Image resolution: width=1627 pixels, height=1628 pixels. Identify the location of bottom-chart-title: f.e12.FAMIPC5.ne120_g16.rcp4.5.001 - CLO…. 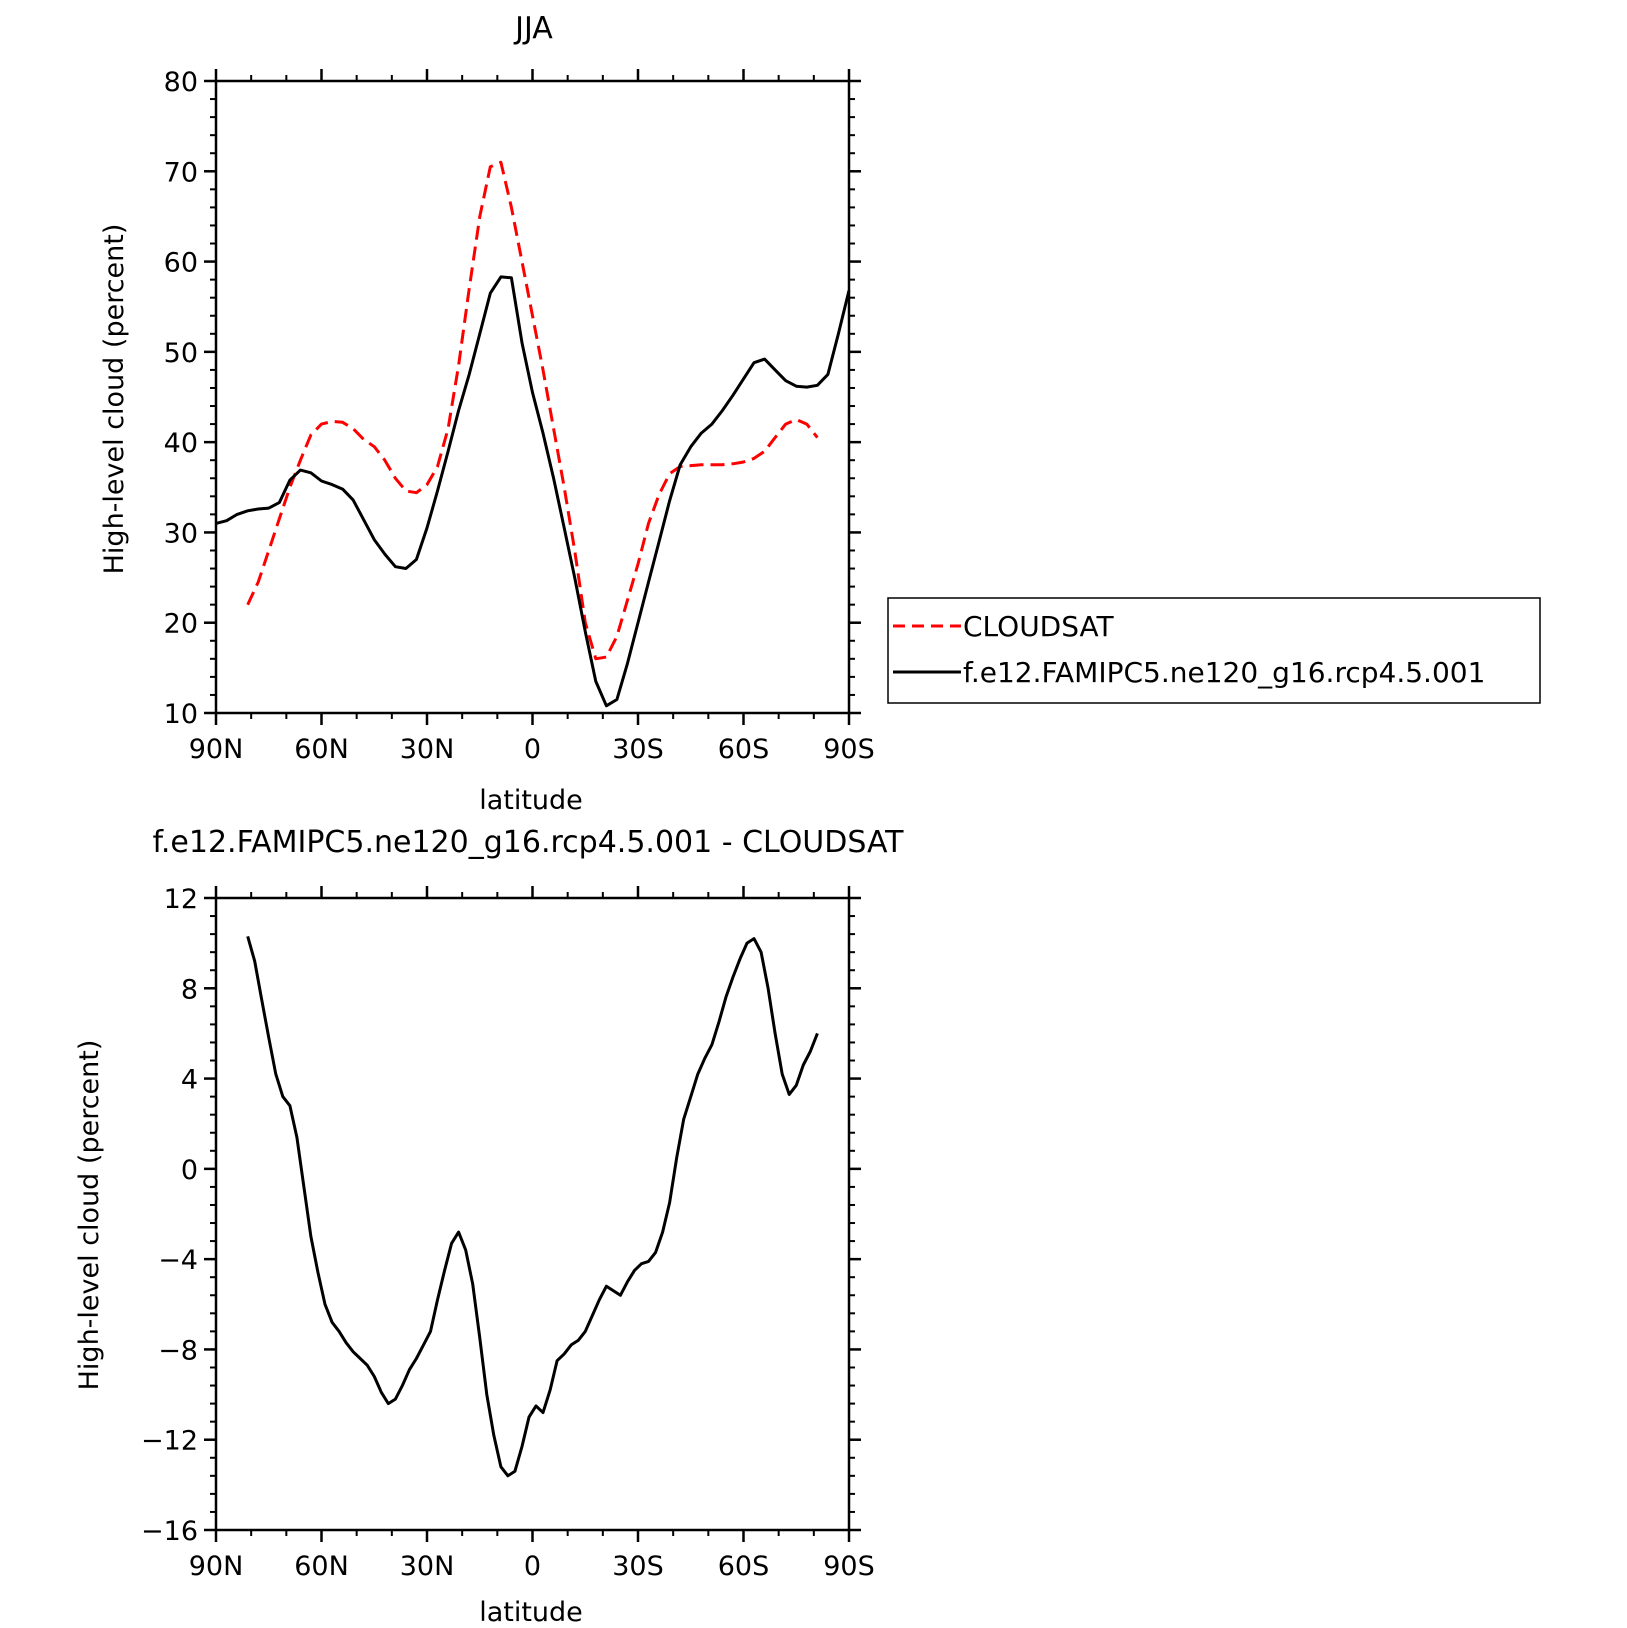
(529, 842).